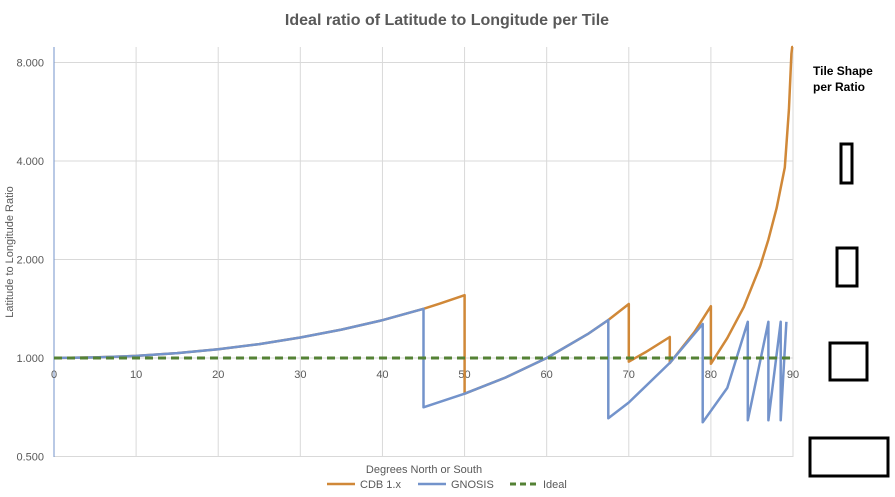  Describe the element at coordinates (382, 375) in the screenshot. I see `x-tick-label: 40` at that location.